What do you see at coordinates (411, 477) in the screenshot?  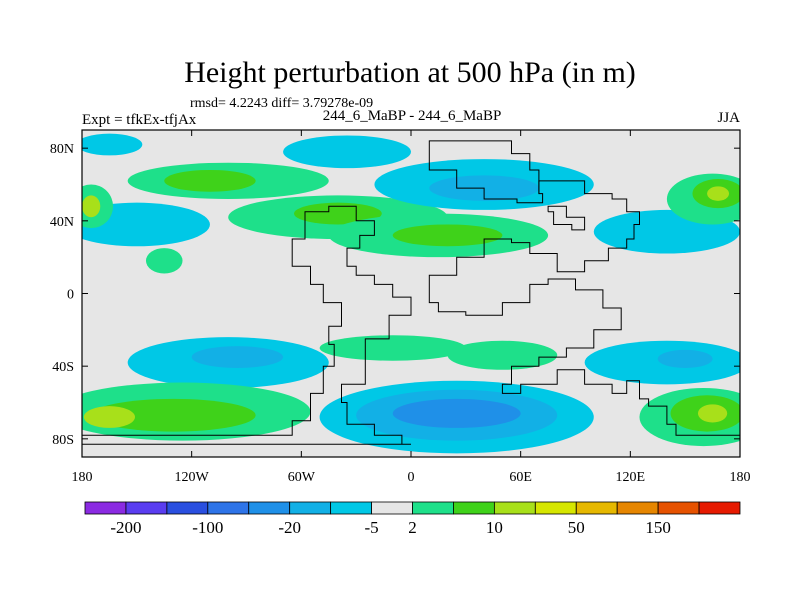 I see `x-tick-label: 0` at bounding box center [411, 477].